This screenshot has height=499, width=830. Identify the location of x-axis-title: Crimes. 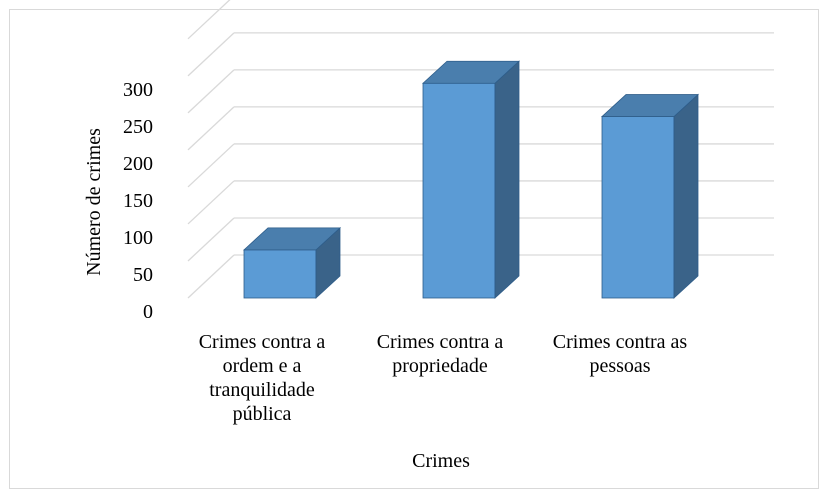
(441, 461).